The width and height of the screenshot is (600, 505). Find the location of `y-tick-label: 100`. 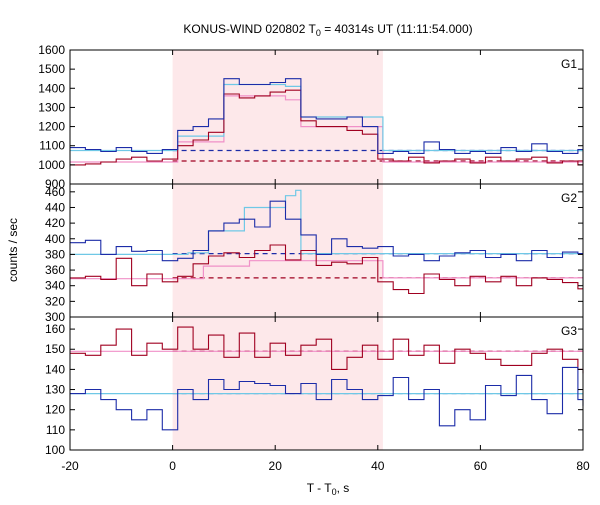

y-tick-label: 100 is located at coordinates (55, 450).